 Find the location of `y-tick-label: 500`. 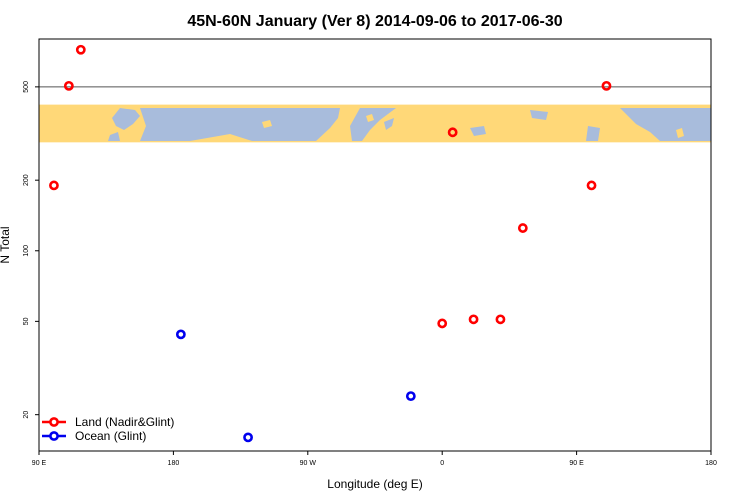

y-tick-label: 500 is located at coordinates (26, 87).